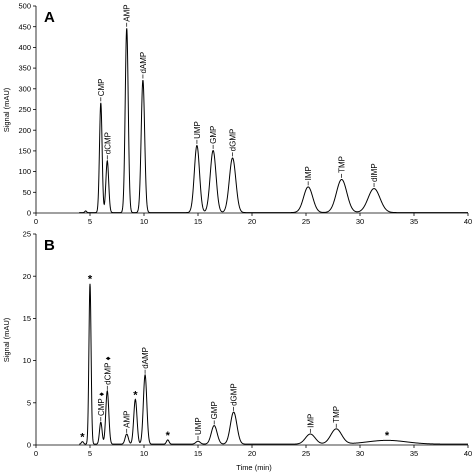 This screenshot has width=474, height=474. I want to click on y-tick-label: 300, so click(24, 88).